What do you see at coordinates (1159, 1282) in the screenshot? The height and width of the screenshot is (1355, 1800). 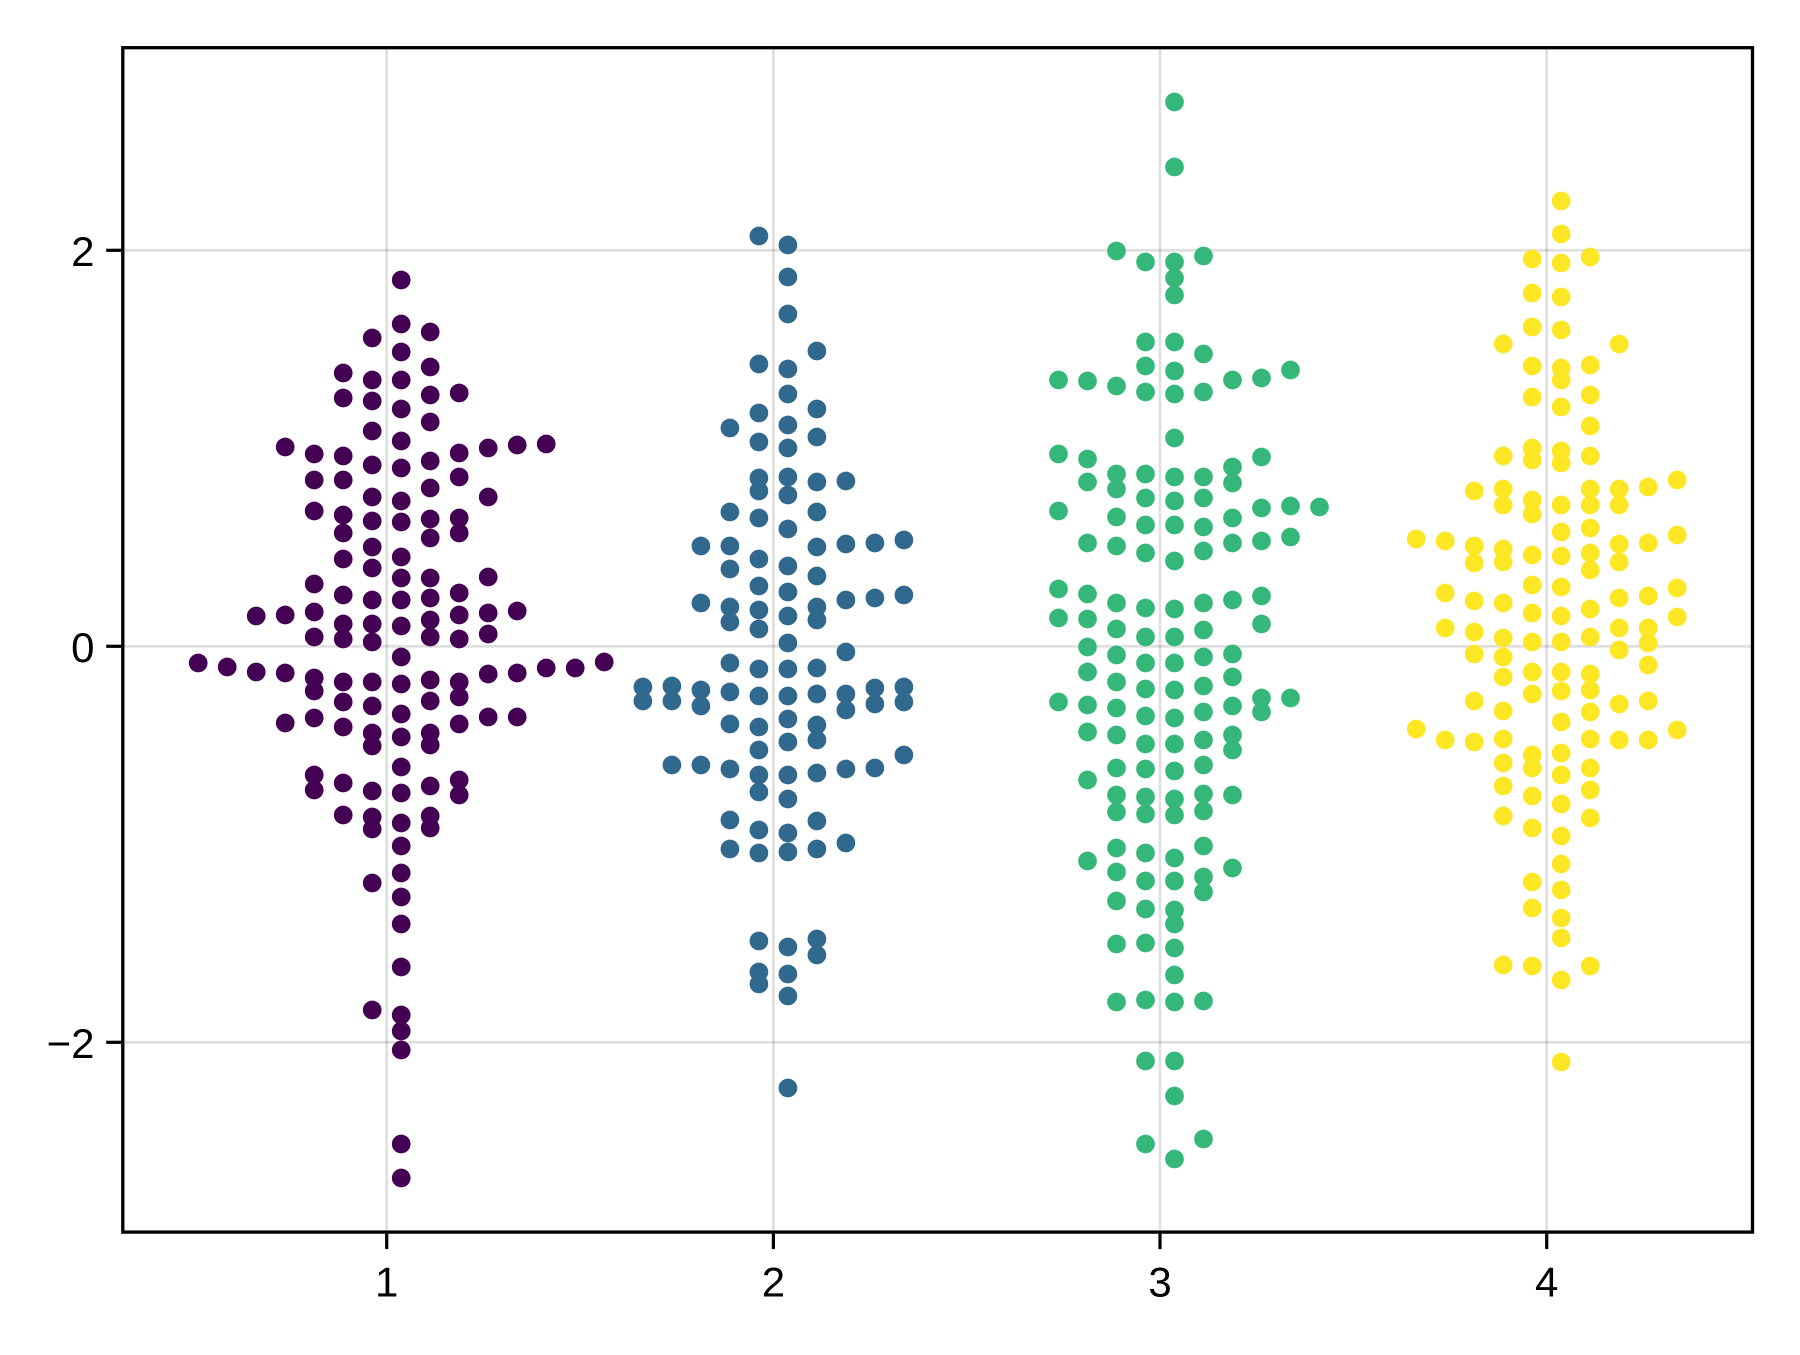 I see `svg-text: 3` at bounding box center [1159, 1282].